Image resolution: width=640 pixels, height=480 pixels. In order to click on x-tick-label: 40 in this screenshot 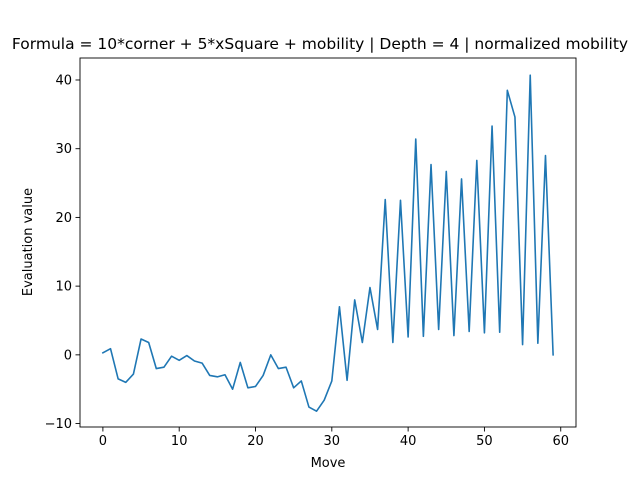, I will do `click(408, 441)`.